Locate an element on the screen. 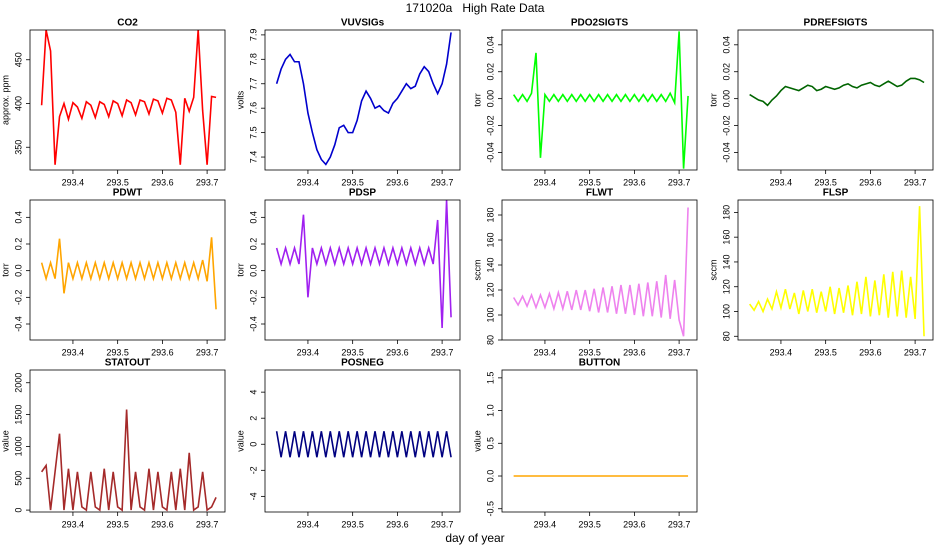 The width and height of the screenshot is (950, 555). y-tick-label: -0.4 is located at coordinates (253, 324).